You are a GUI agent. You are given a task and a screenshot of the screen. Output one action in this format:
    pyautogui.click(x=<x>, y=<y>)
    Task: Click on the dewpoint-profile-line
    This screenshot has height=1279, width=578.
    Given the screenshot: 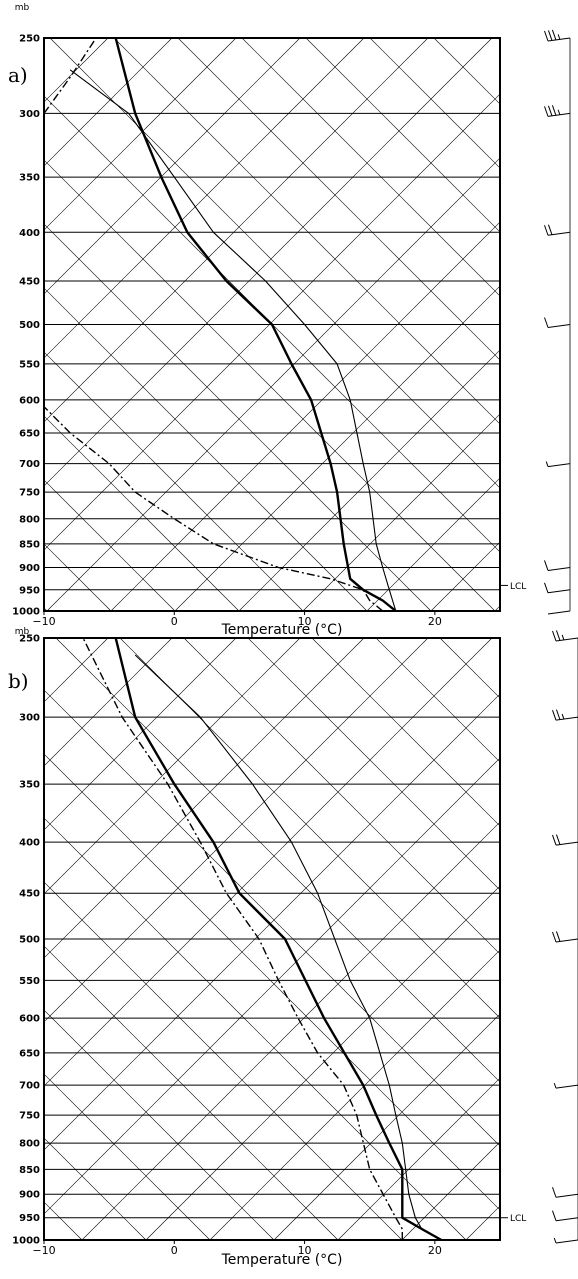 What is the action you would take?
    pyautogui.click(x=70, y=76)
    